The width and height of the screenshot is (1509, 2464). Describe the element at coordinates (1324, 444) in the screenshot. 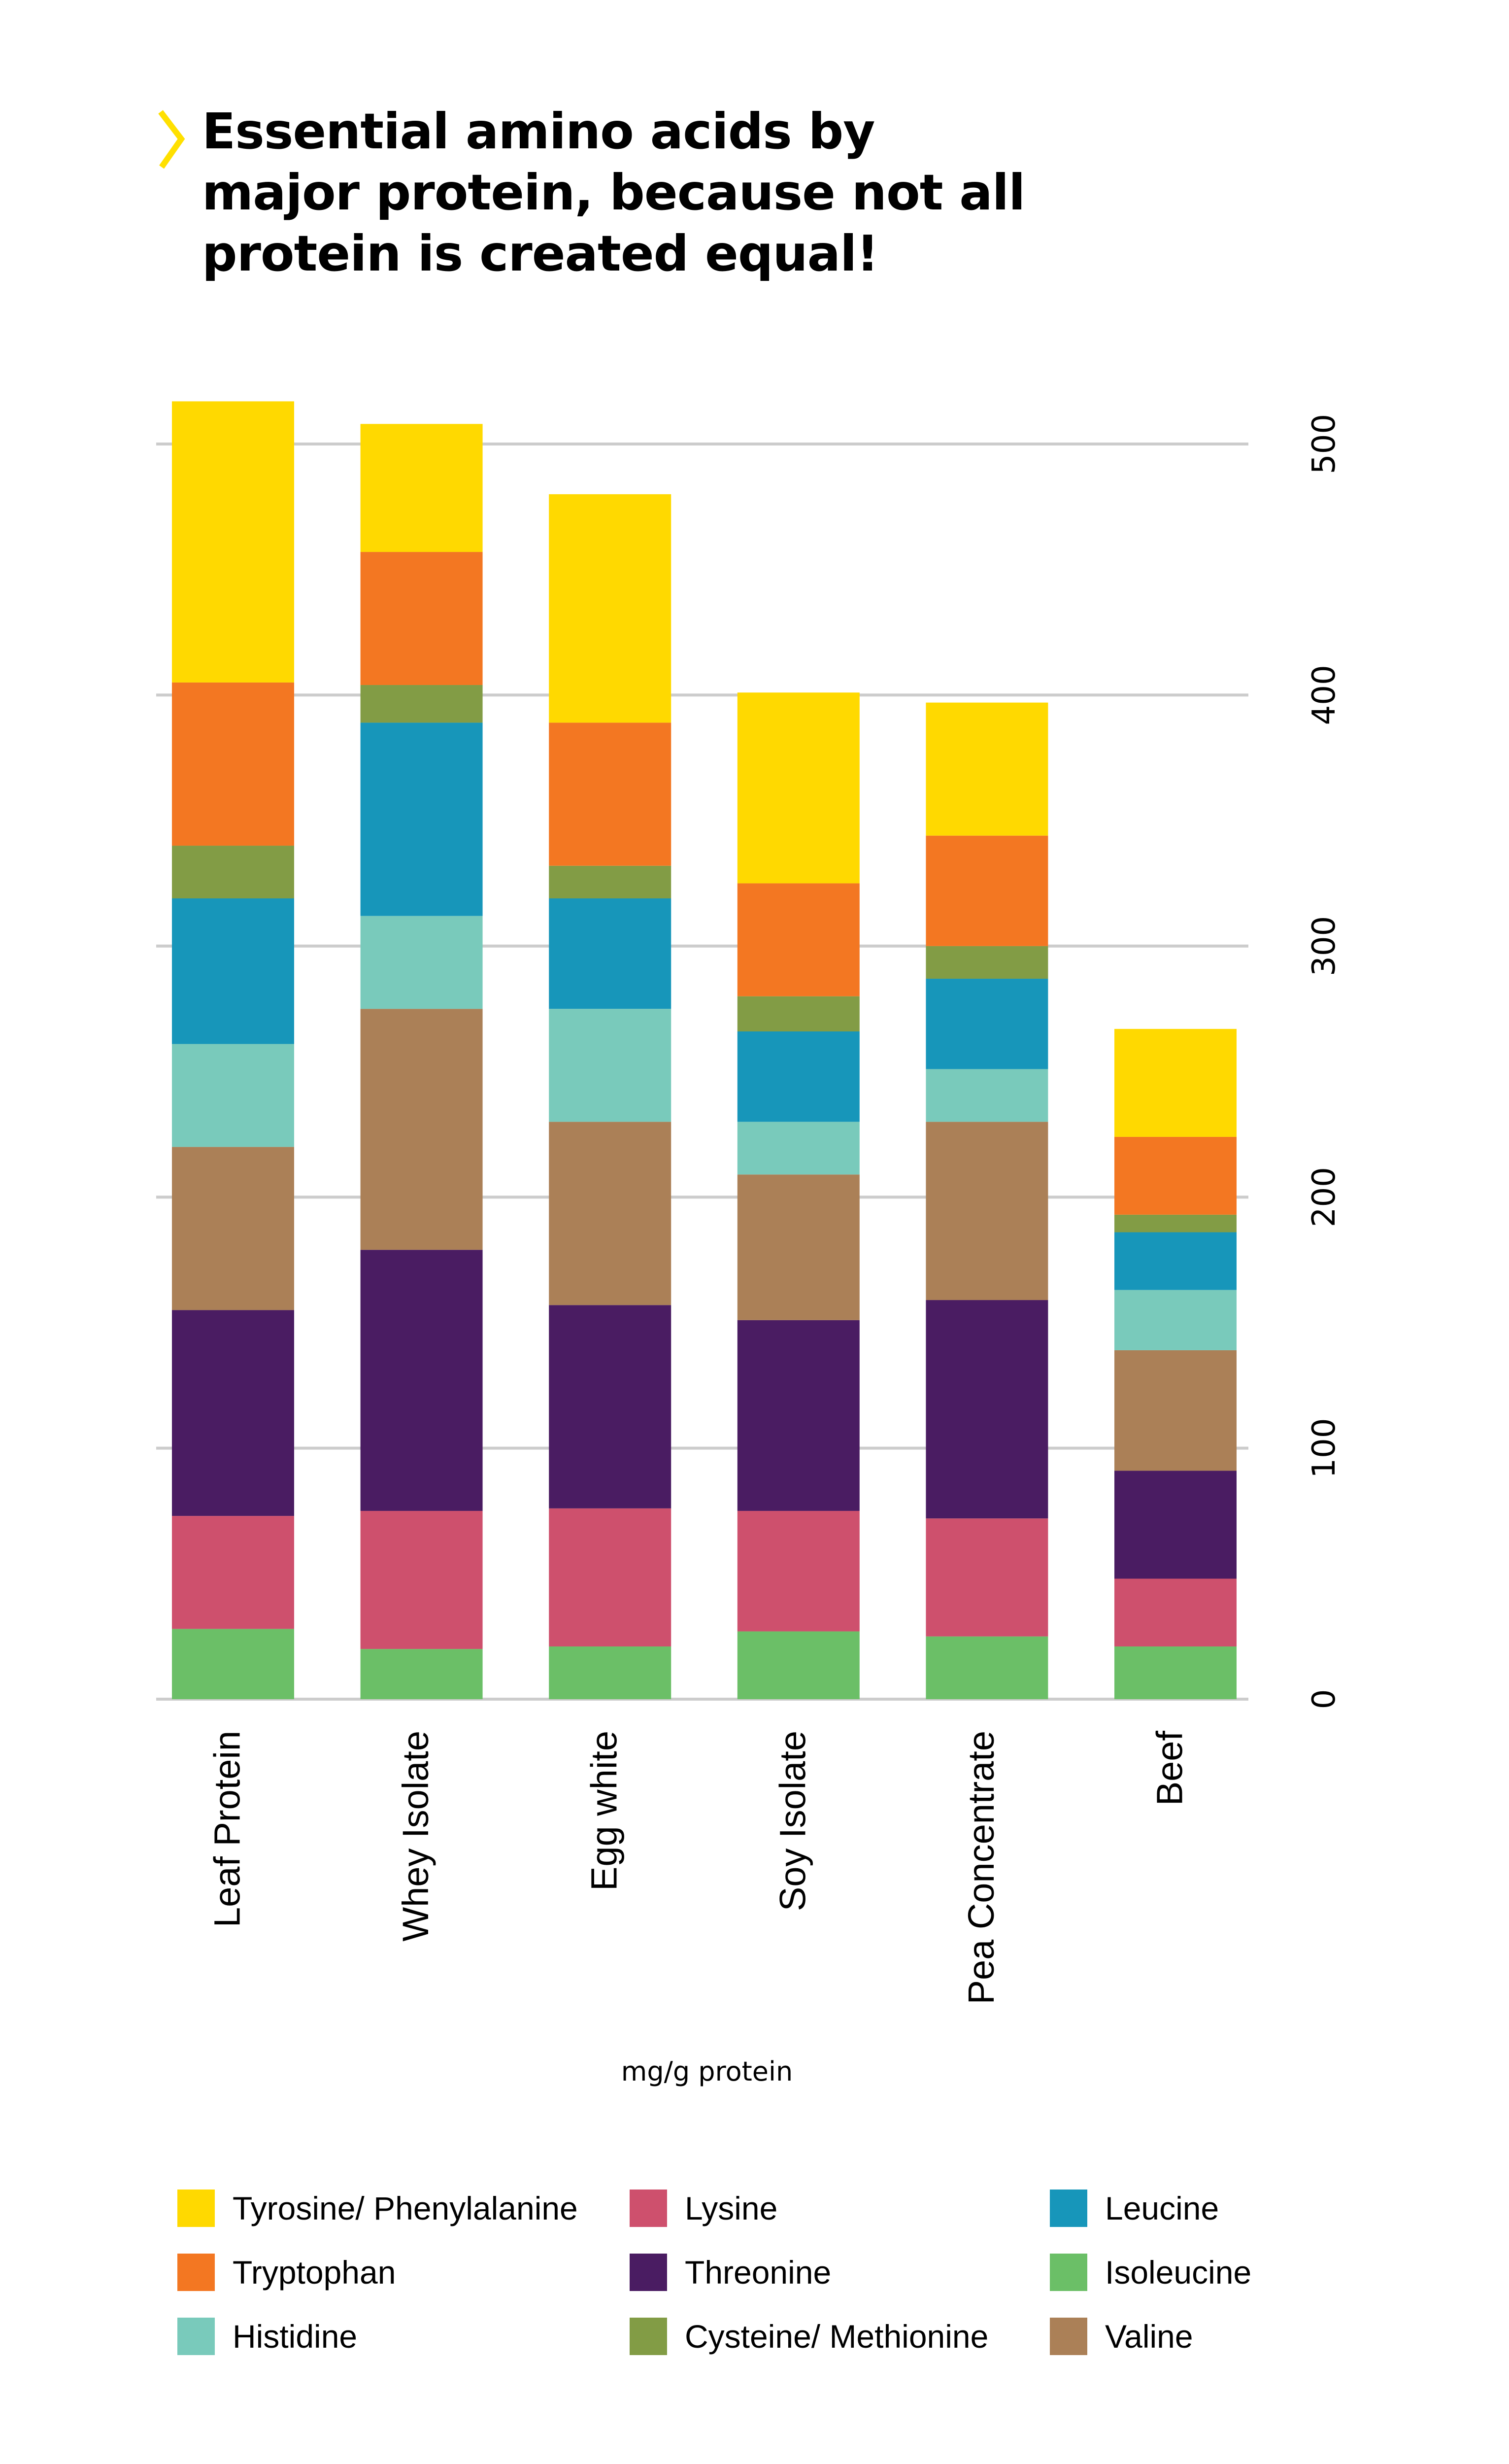

I see `y-tick-label: 500` at that location.